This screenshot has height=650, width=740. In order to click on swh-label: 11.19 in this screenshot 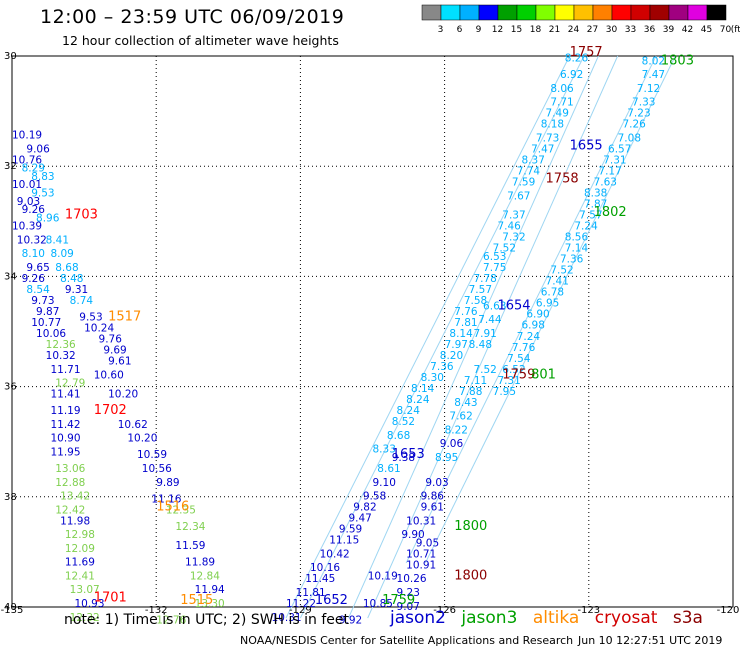, I will do `click(65, 411)`.